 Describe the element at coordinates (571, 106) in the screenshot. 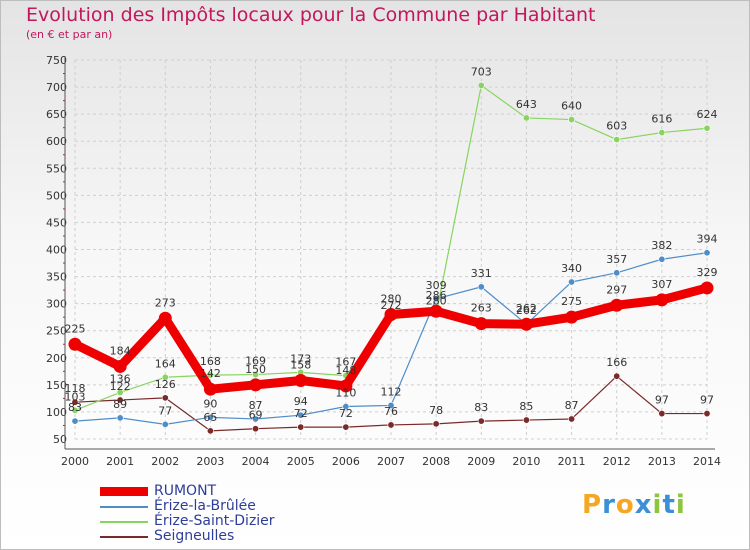

I see `data-label: 640` at that location.